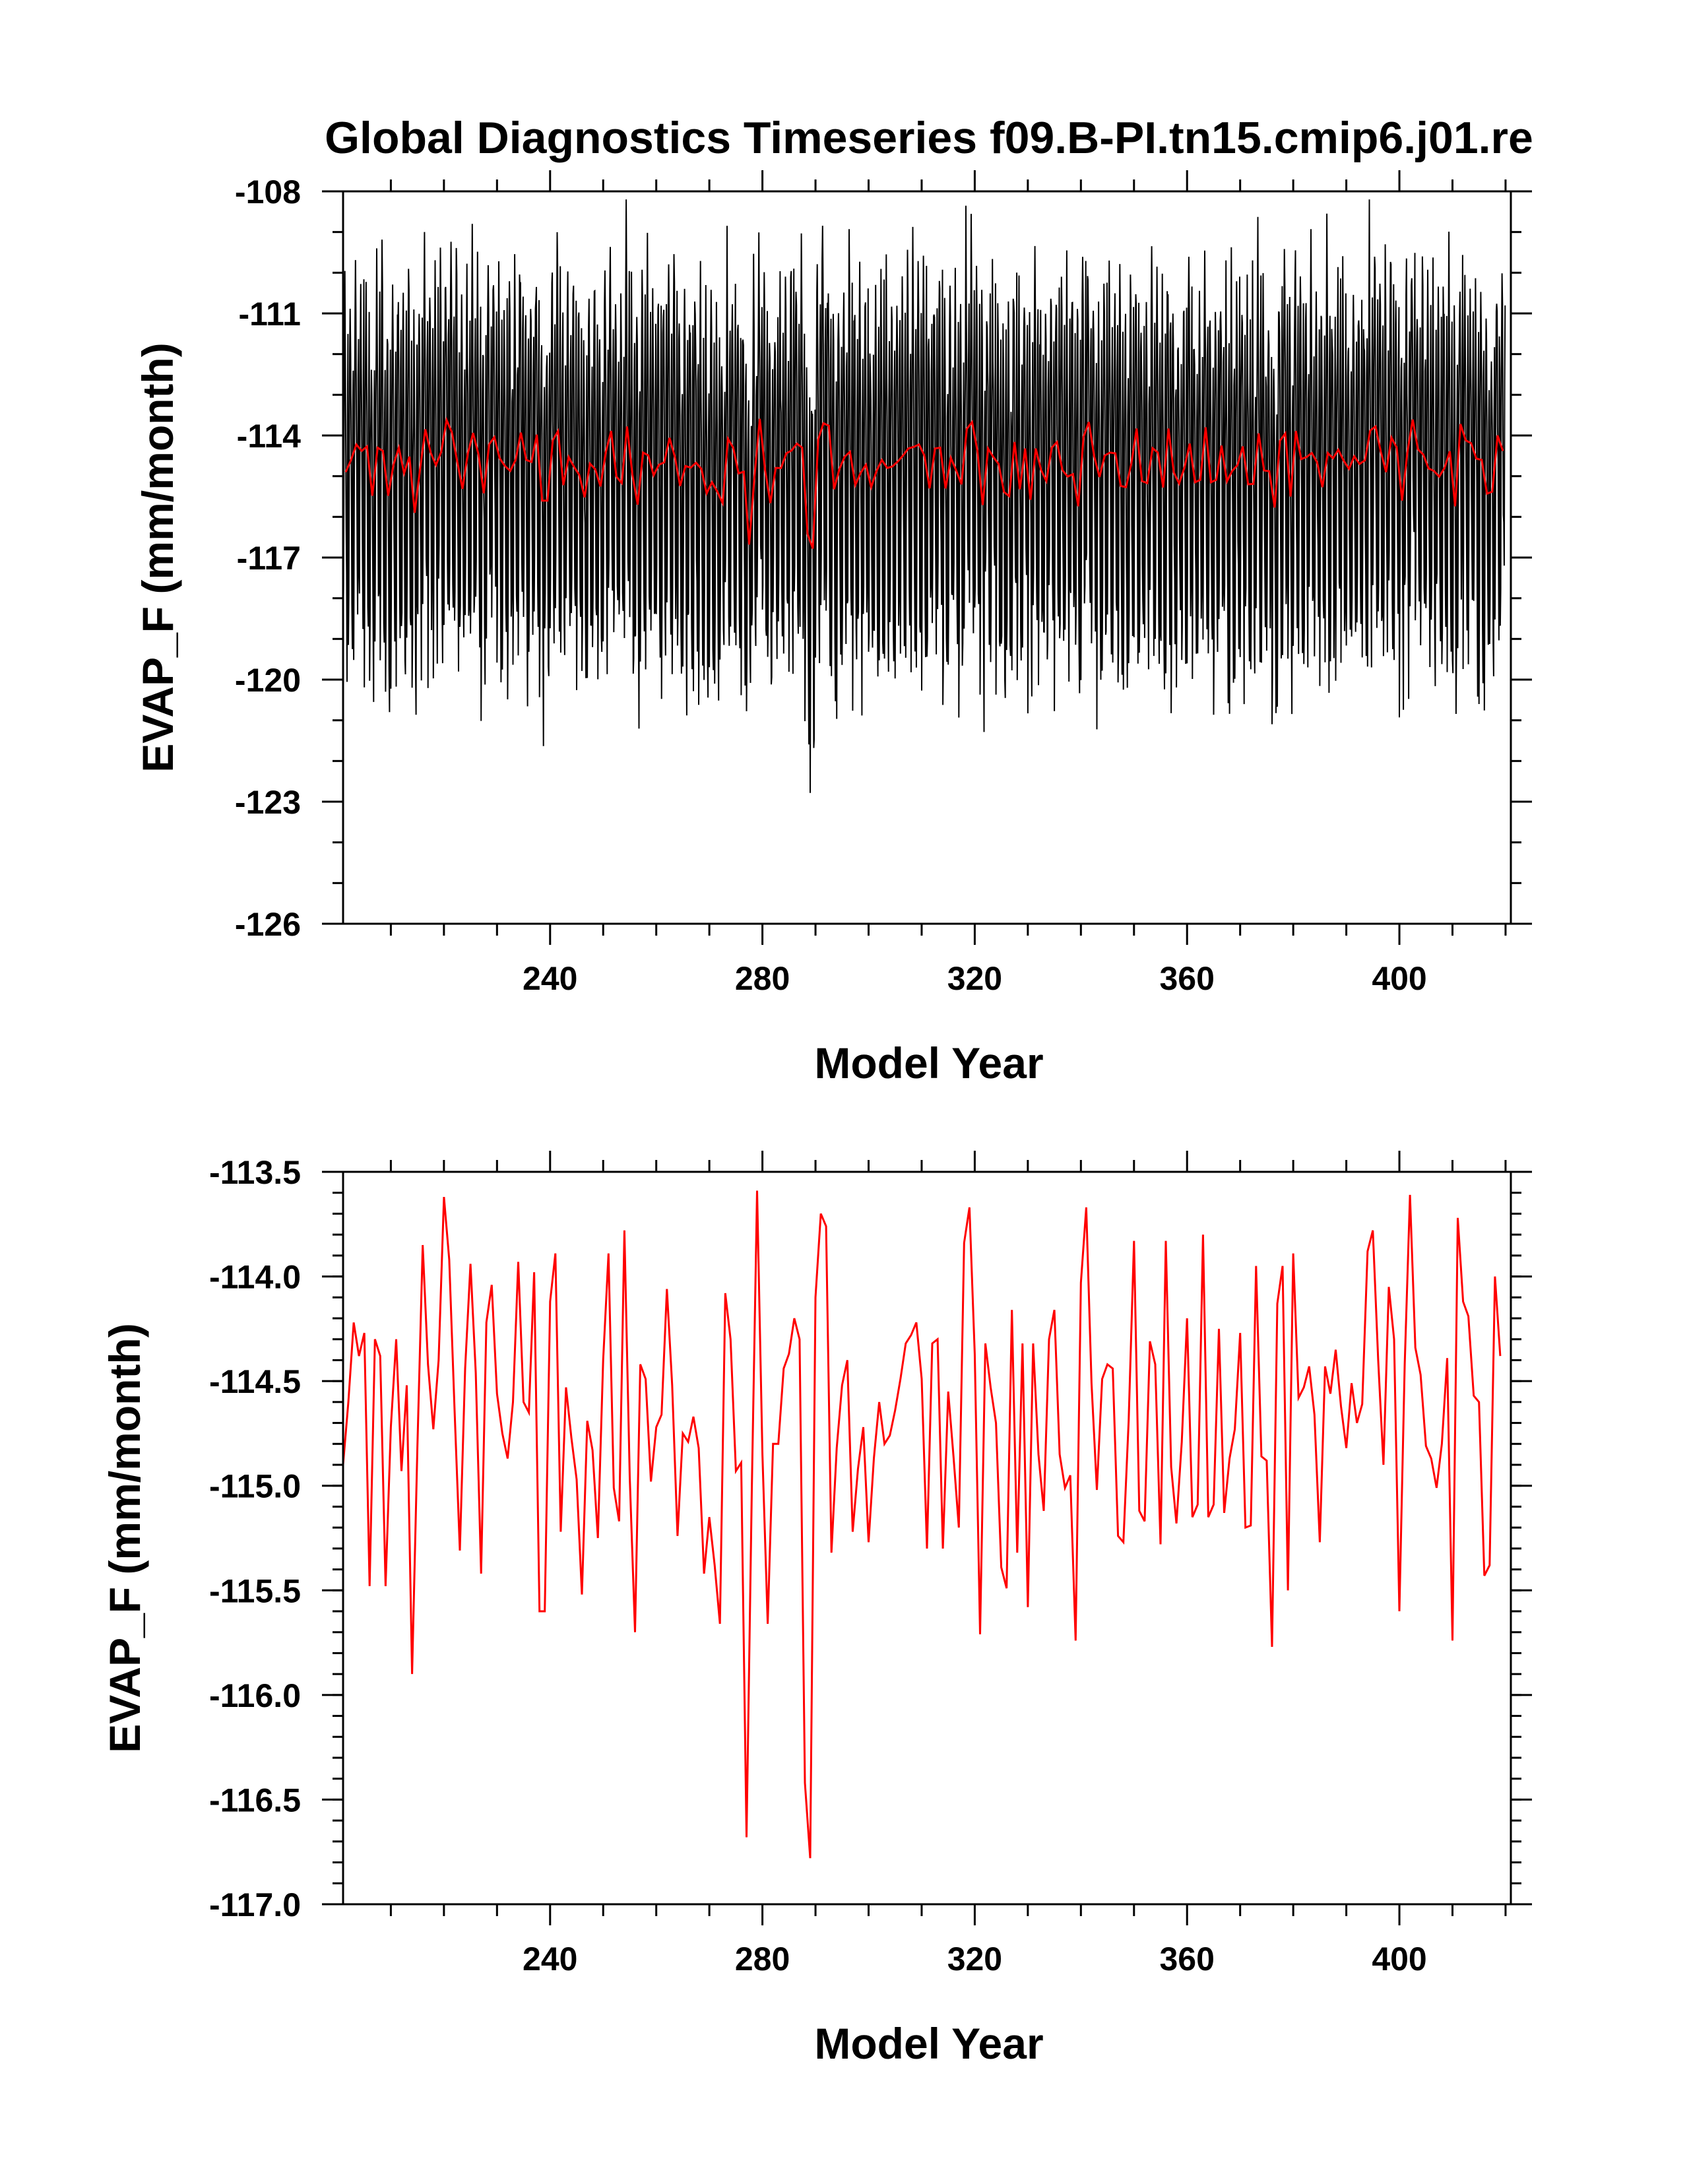 This screenshot has width=1689, height=2184. I want to click on y-tick-label: -126, so click(268, 924).